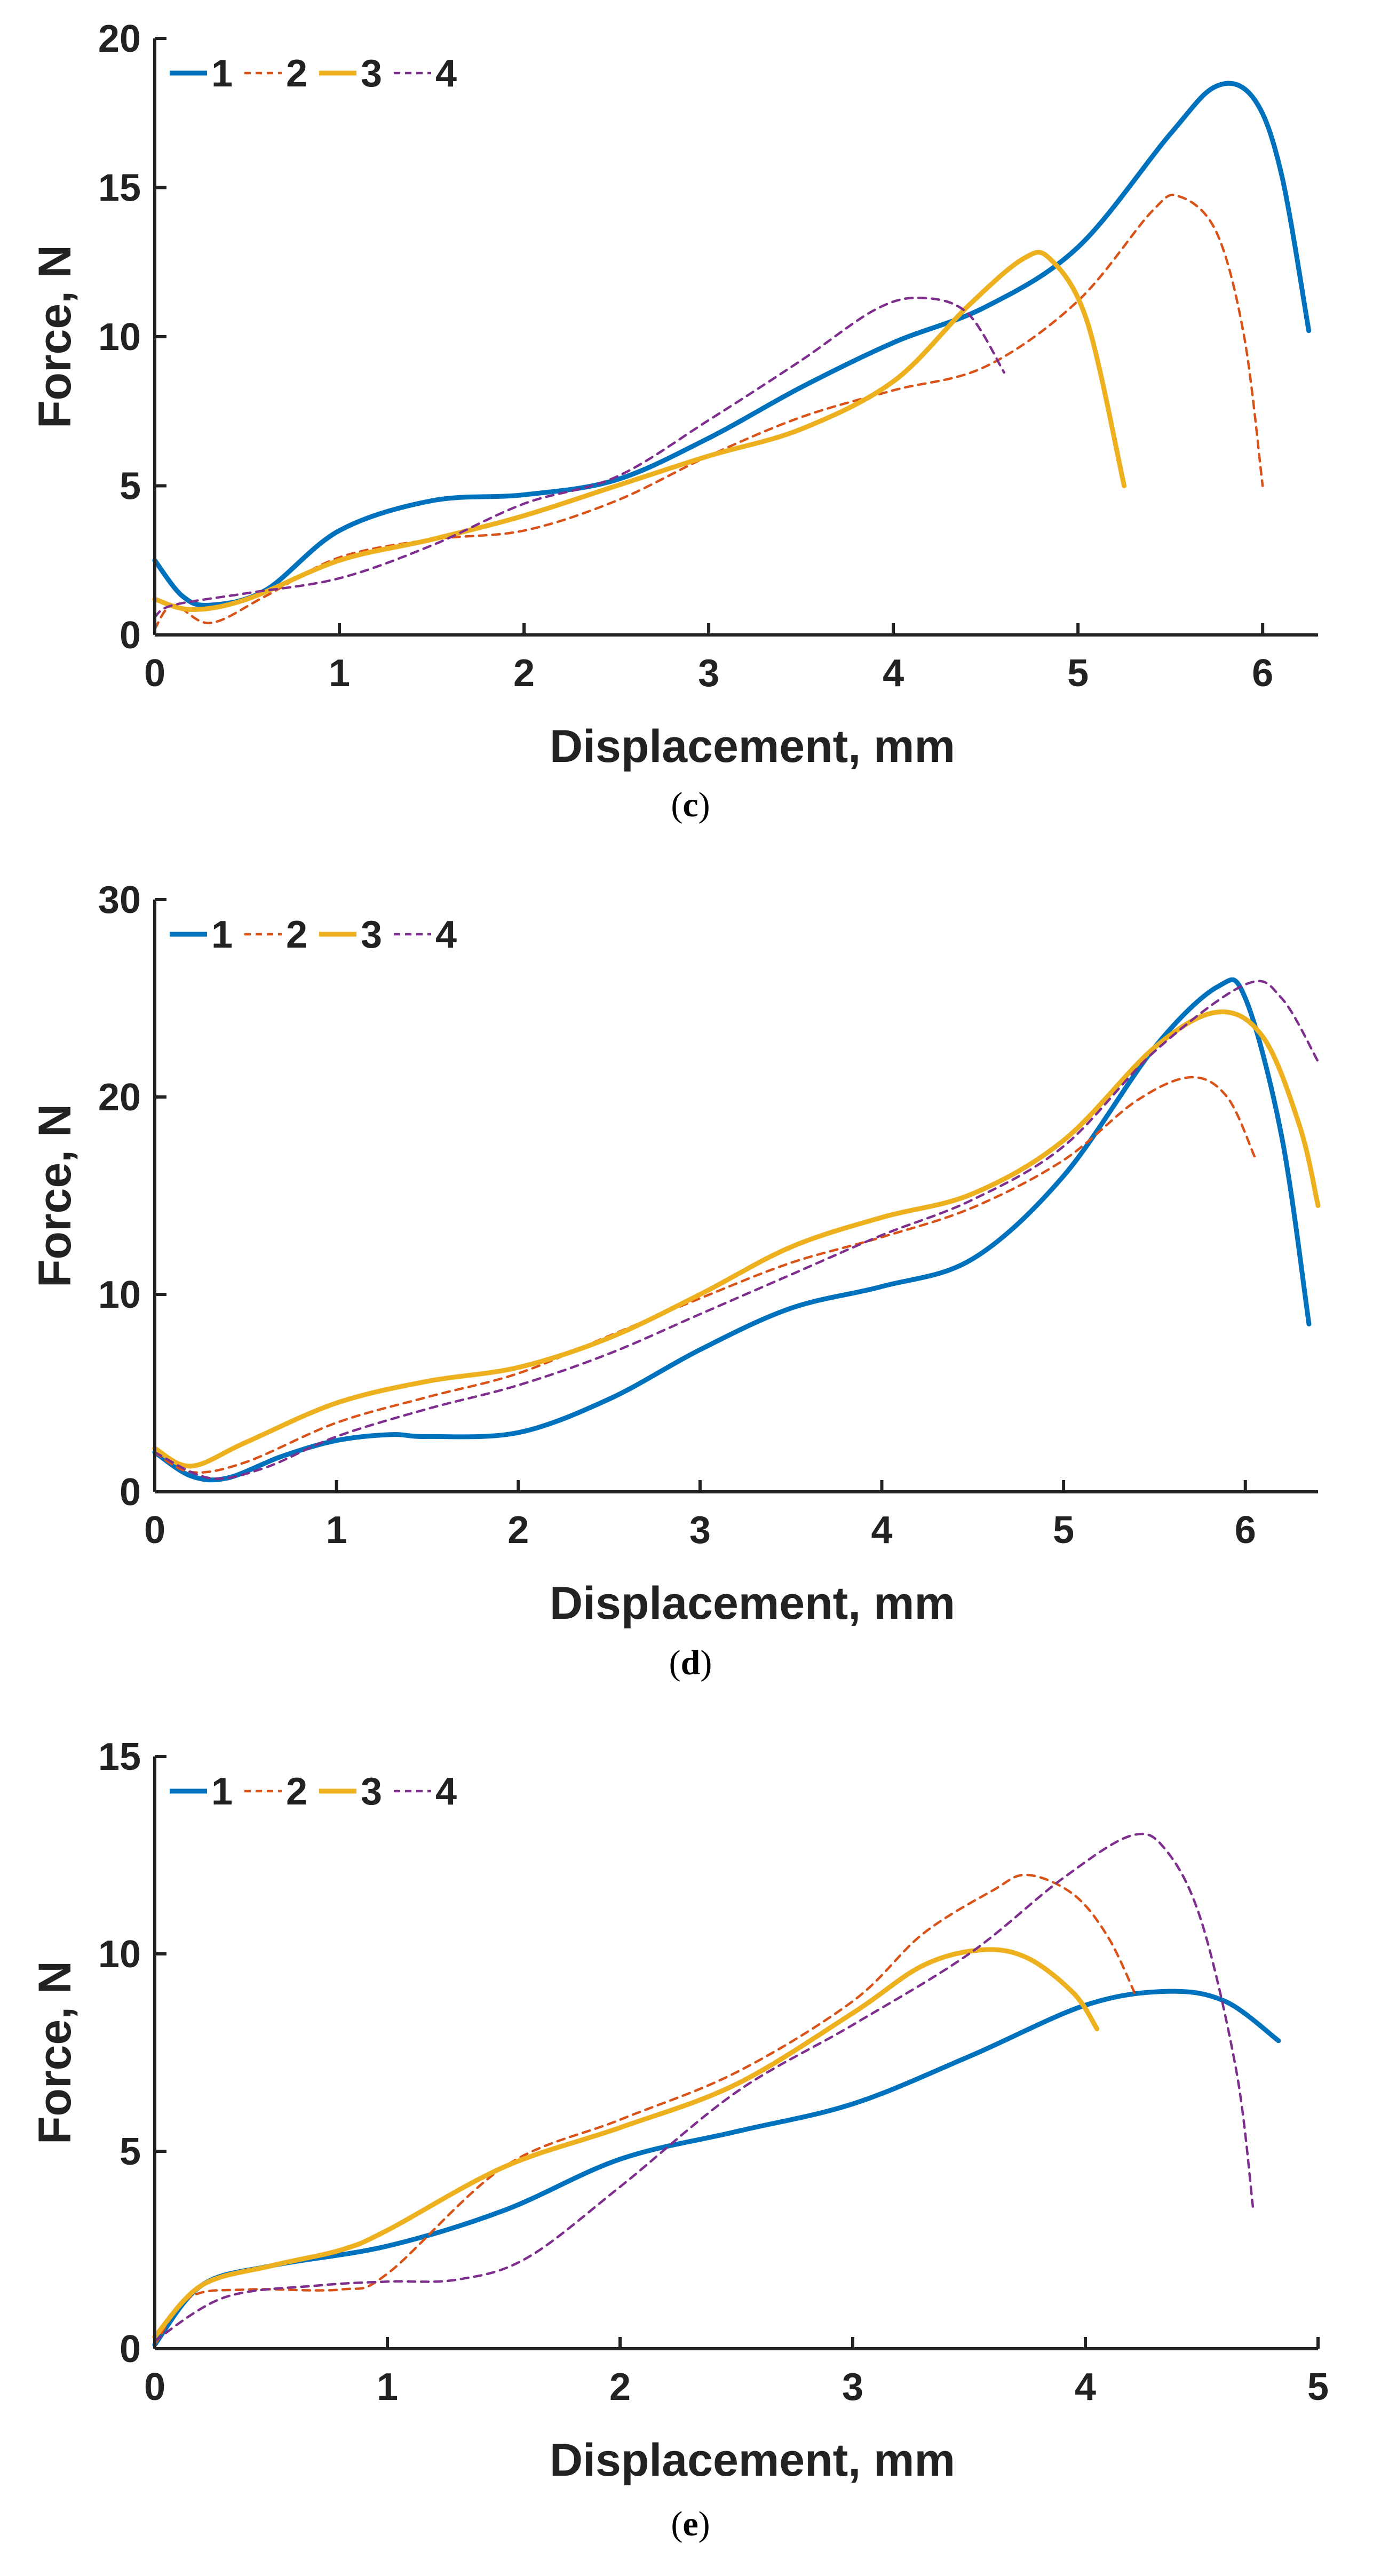 This screenshot has width=1381, height=2576. I want to click on panel-caption: (e), so click(690, 2524).